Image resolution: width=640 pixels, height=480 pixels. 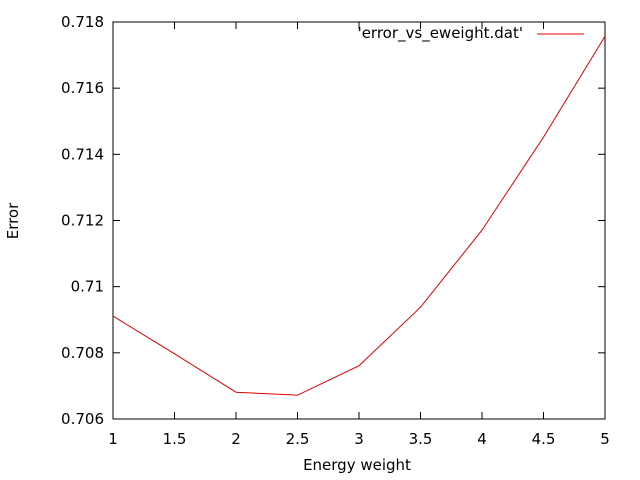 What do you see at coordinates (82, 221) in the screenshot?
I see `y-tick-label: 0.712` at bounding box center [82, 221].